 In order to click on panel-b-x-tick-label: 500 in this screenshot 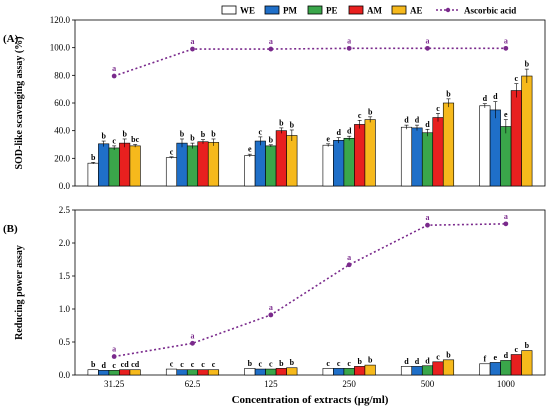, I will do `click(428, 384)`.